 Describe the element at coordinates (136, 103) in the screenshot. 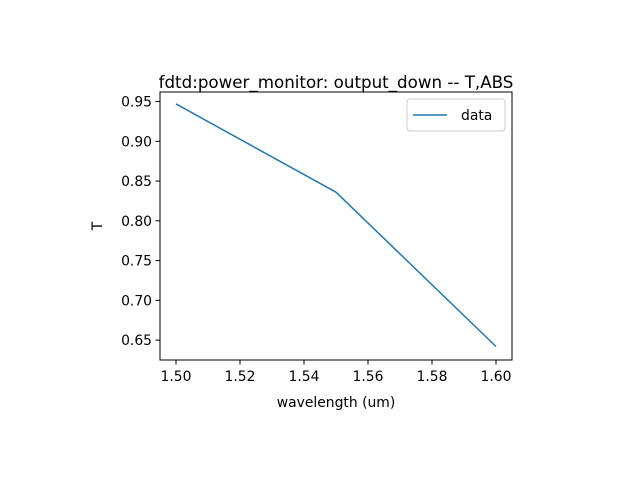

I see `y-tick-label: 0.95` at that location.